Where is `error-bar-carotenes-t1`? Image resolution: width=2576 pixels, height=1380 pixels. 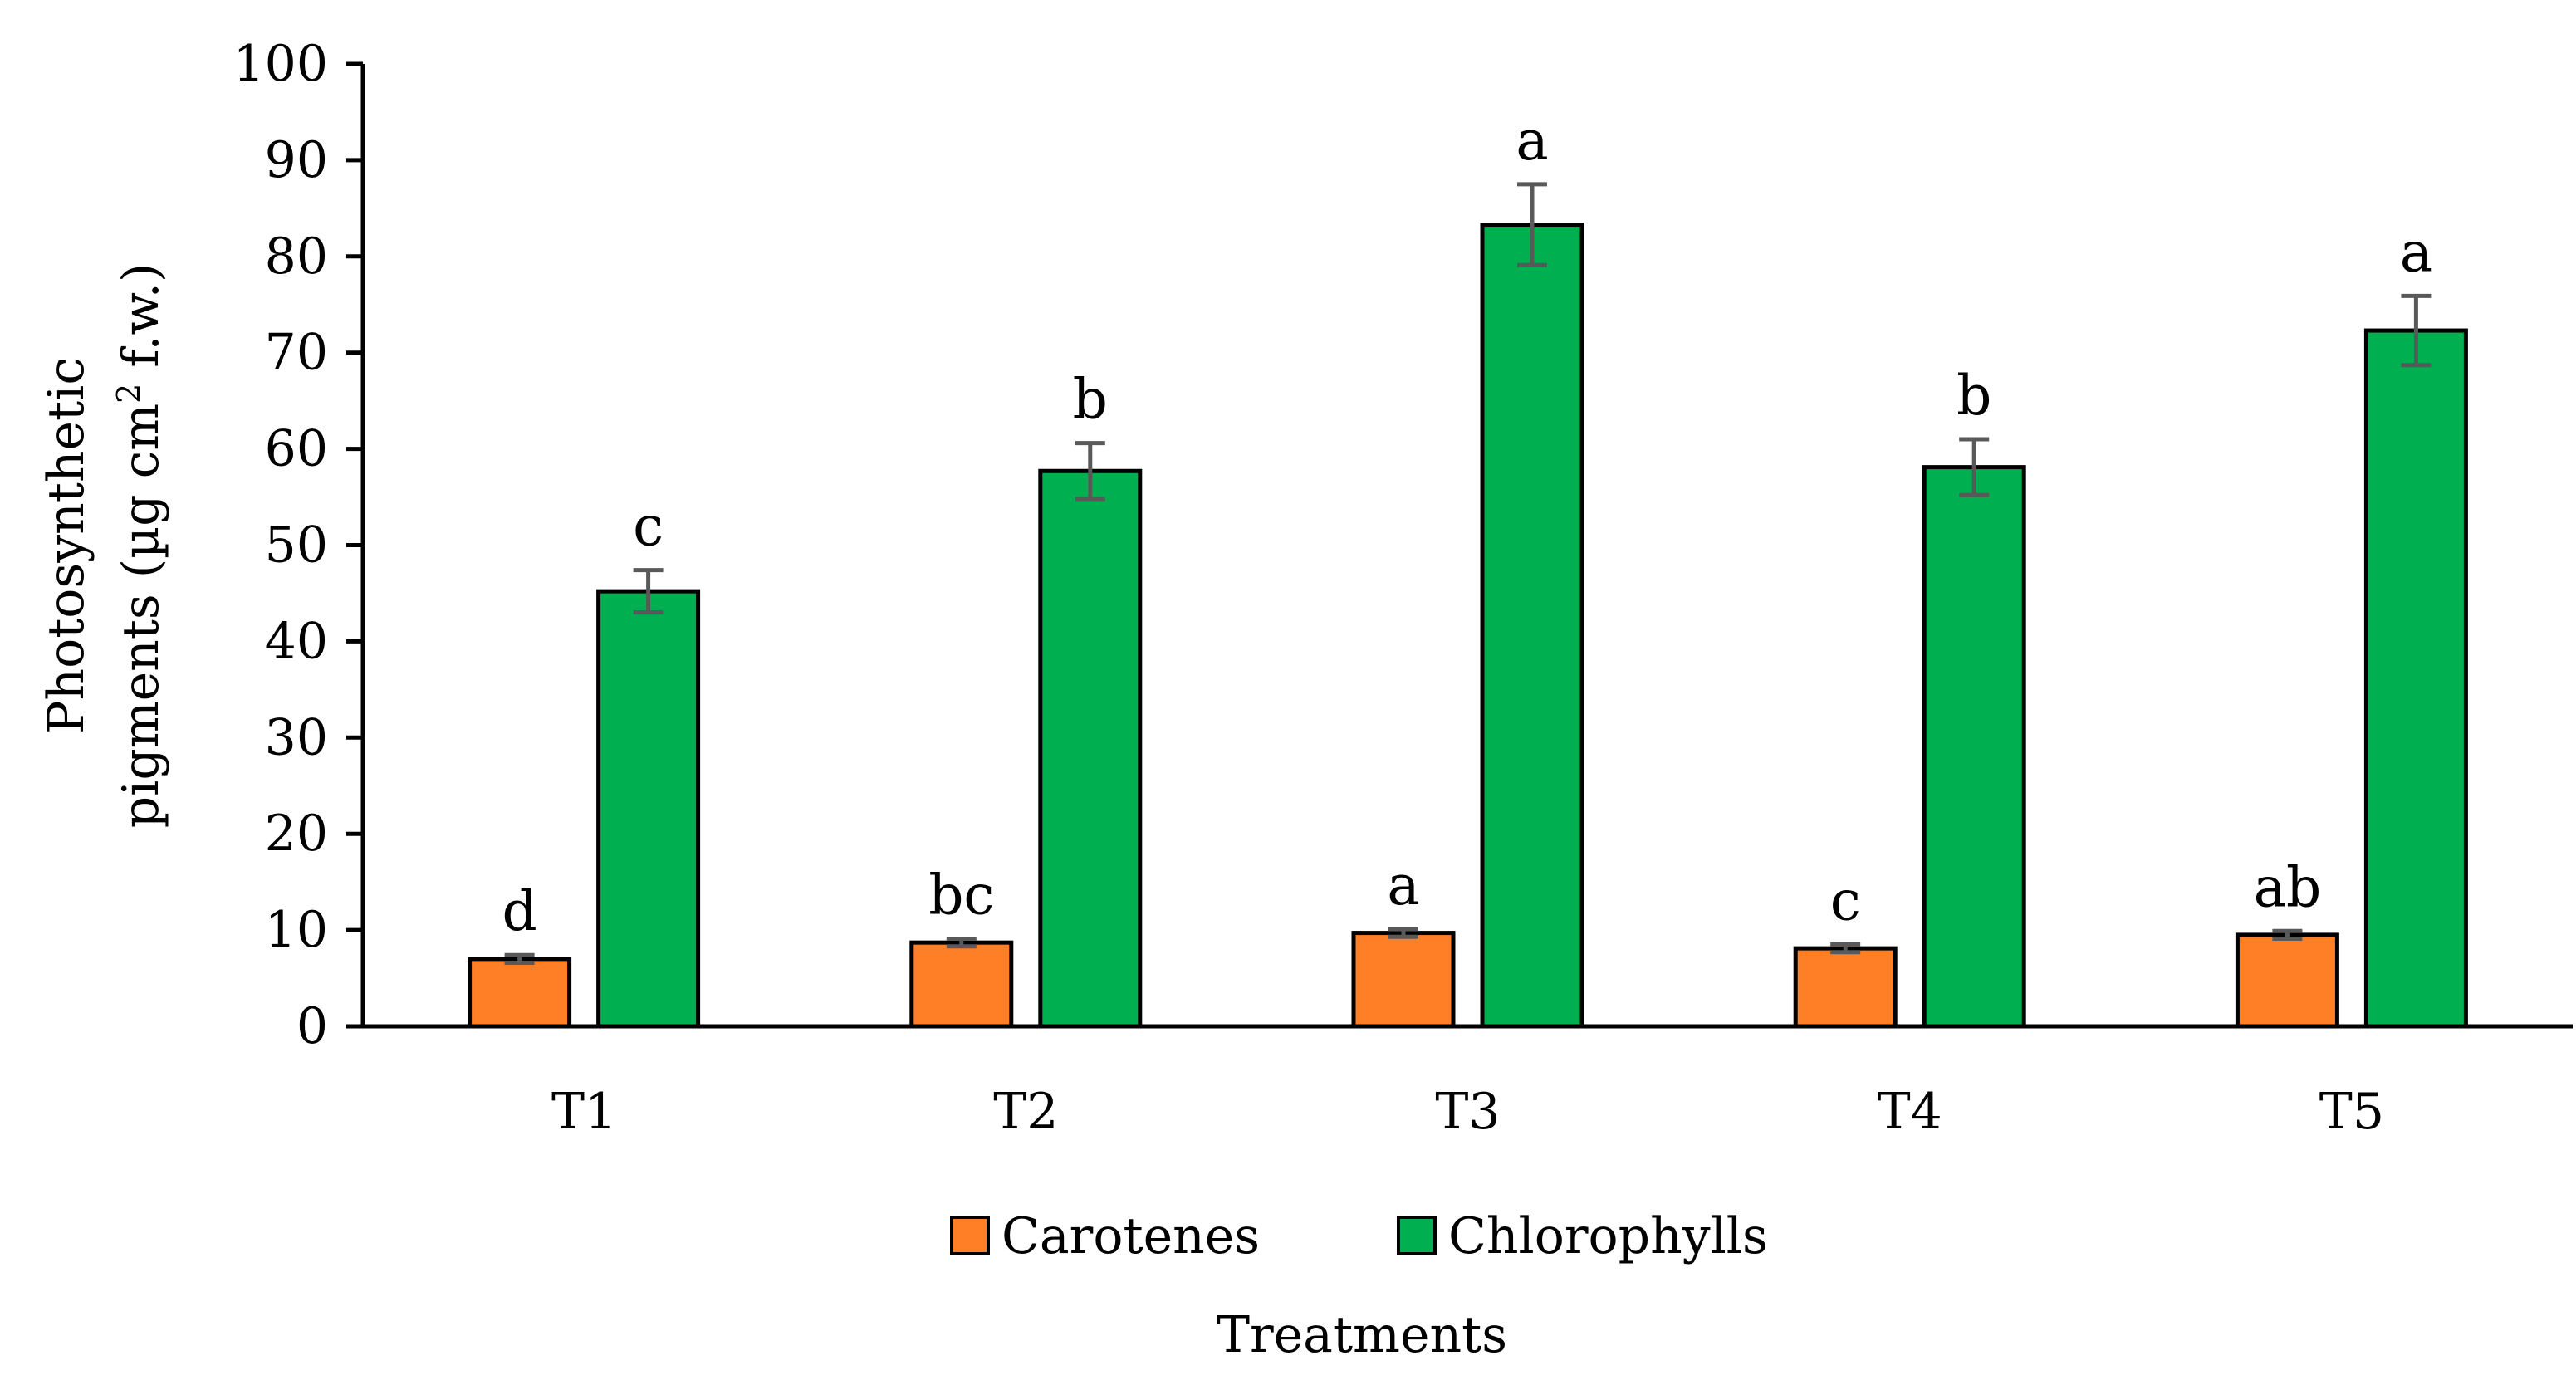 error-bar-carotenes-t1 is located at coordinates (519, 959).